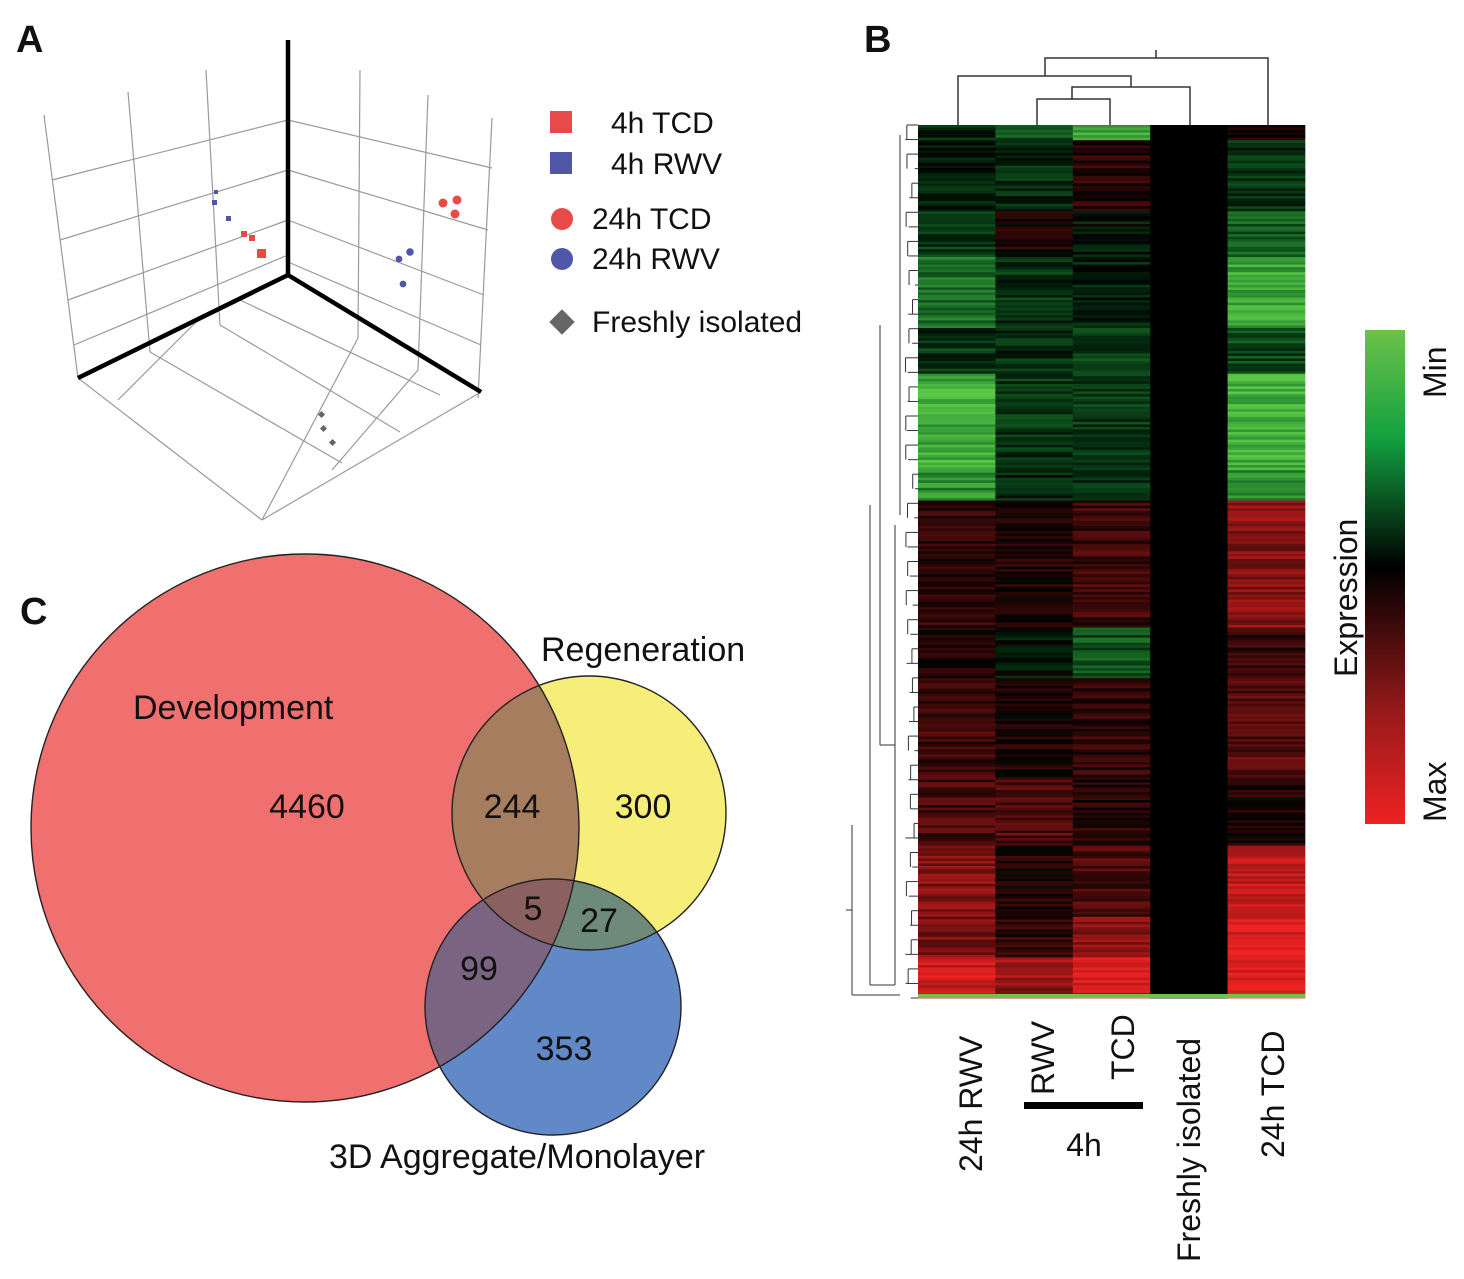 The width and height of the screenshot is (1464, 1279). What do you see at coordinates (261, 253) in the screenshot?
I see `point-4h-tcd` at bounding box center [261, 253].